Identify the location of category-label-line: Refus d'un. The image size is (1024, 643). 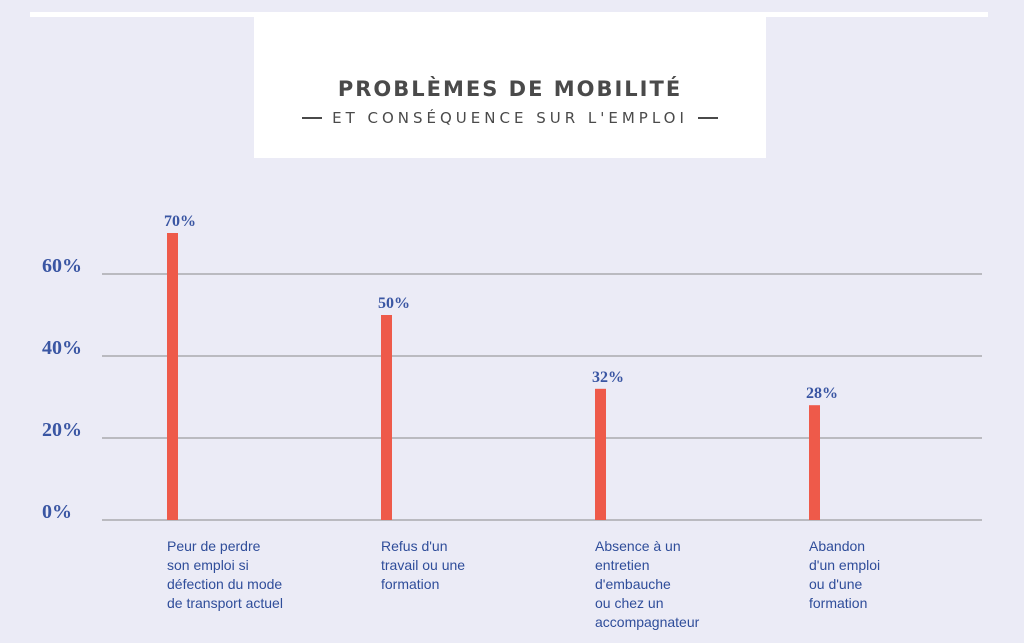
(414, 546).